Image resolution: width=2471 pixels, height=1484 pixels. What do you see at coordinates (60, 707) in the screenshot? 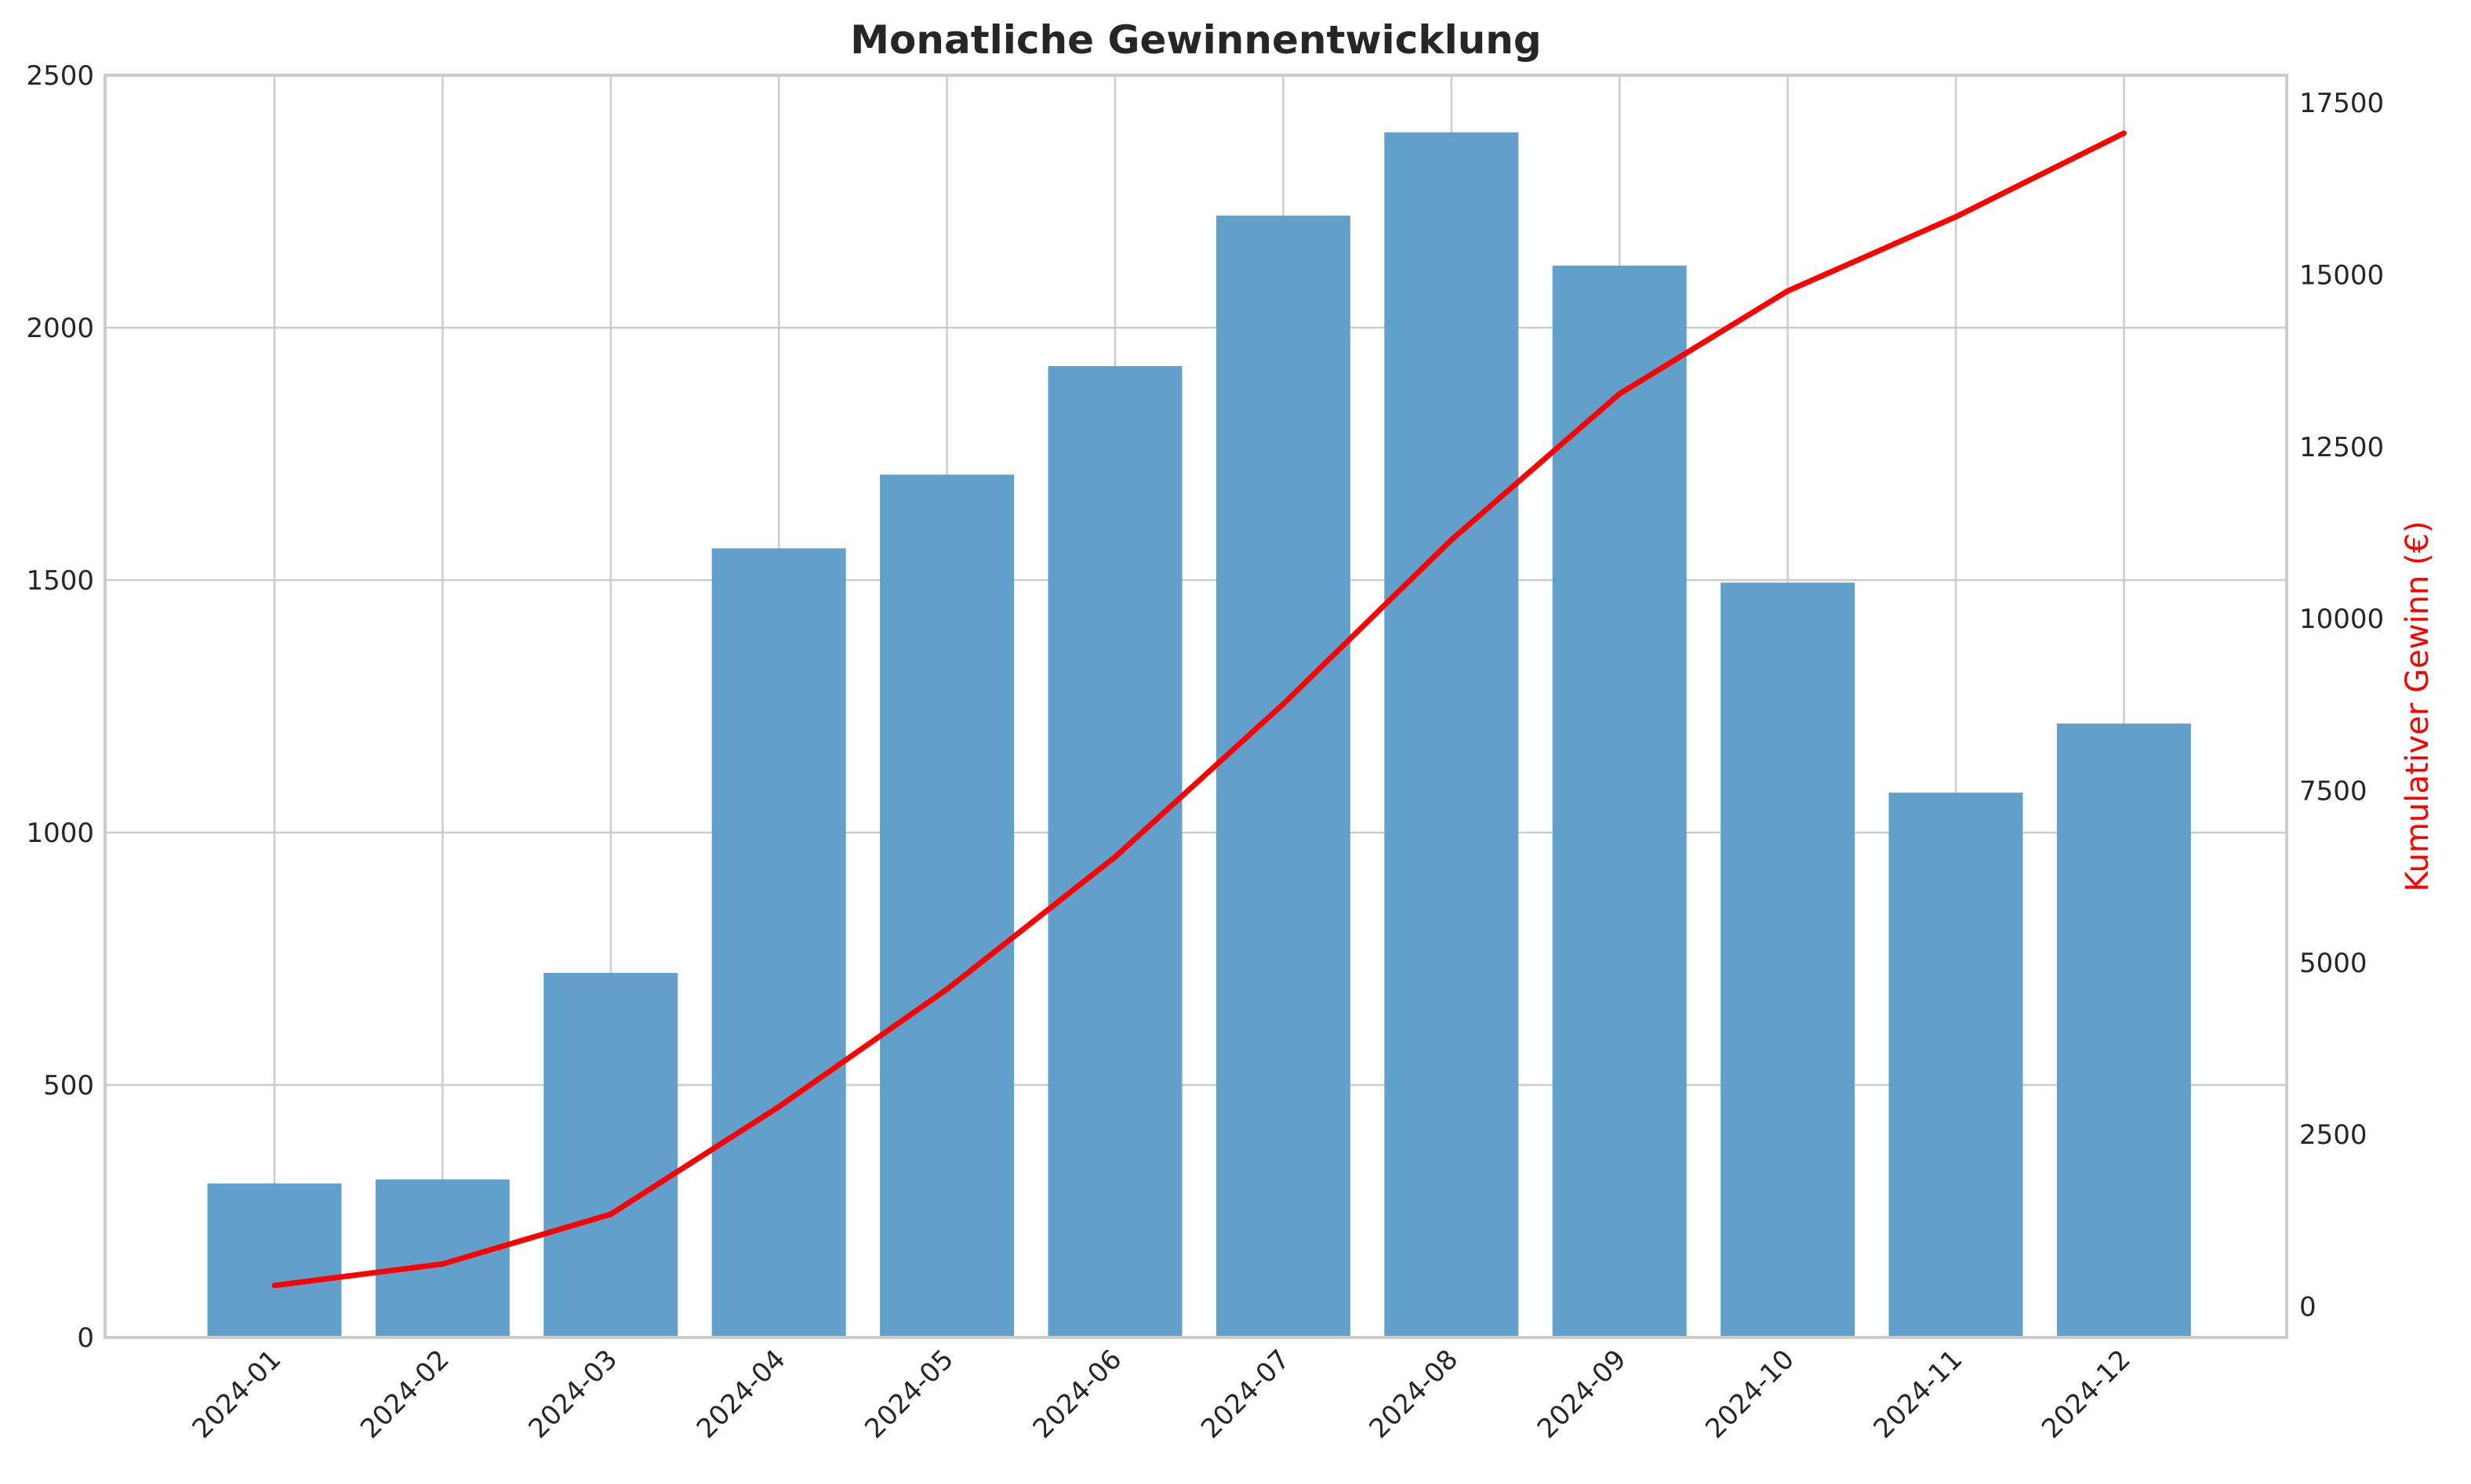
I see `left-y-axis-ticks: 0 500 1000 1500 2000 2500` at bounding box center [60, 707].